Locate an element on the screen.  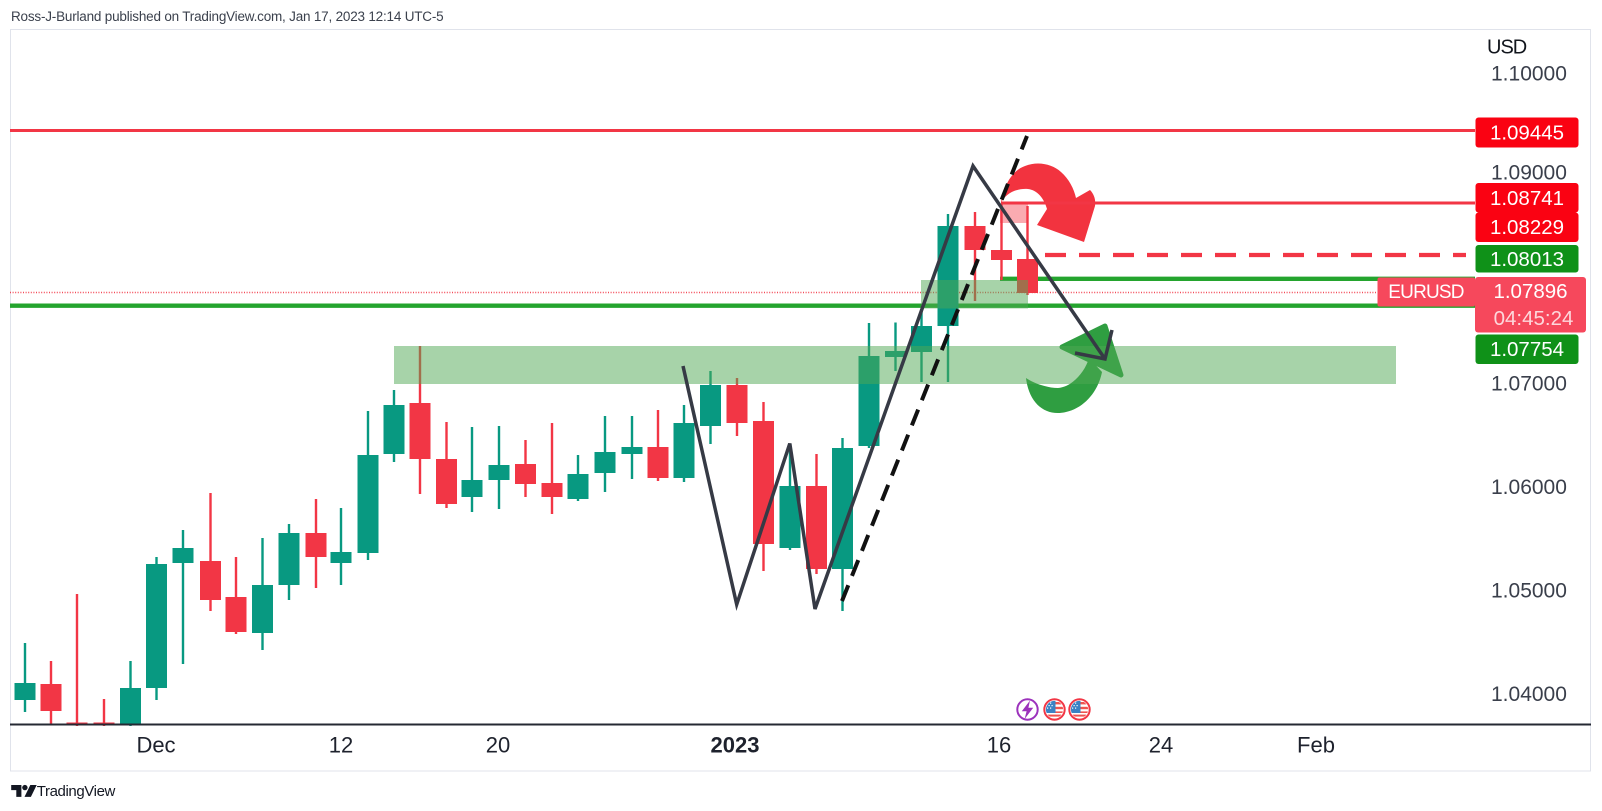
svg-text: 1.08013 is located at coordinates (1527, 259).